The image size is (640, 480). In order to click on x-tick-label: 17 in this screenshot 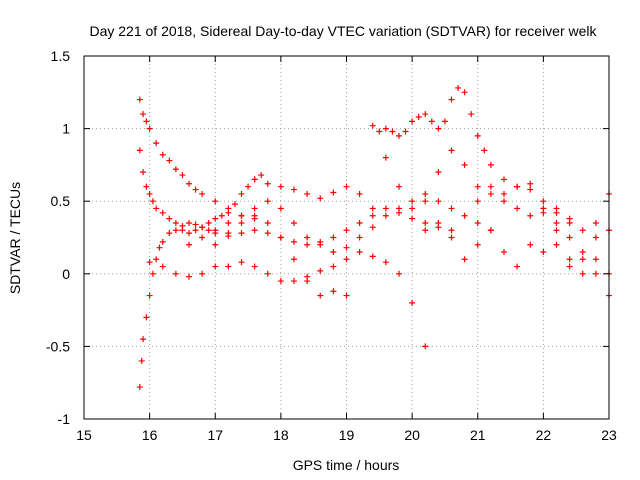, I will do `click(215, 435)`.